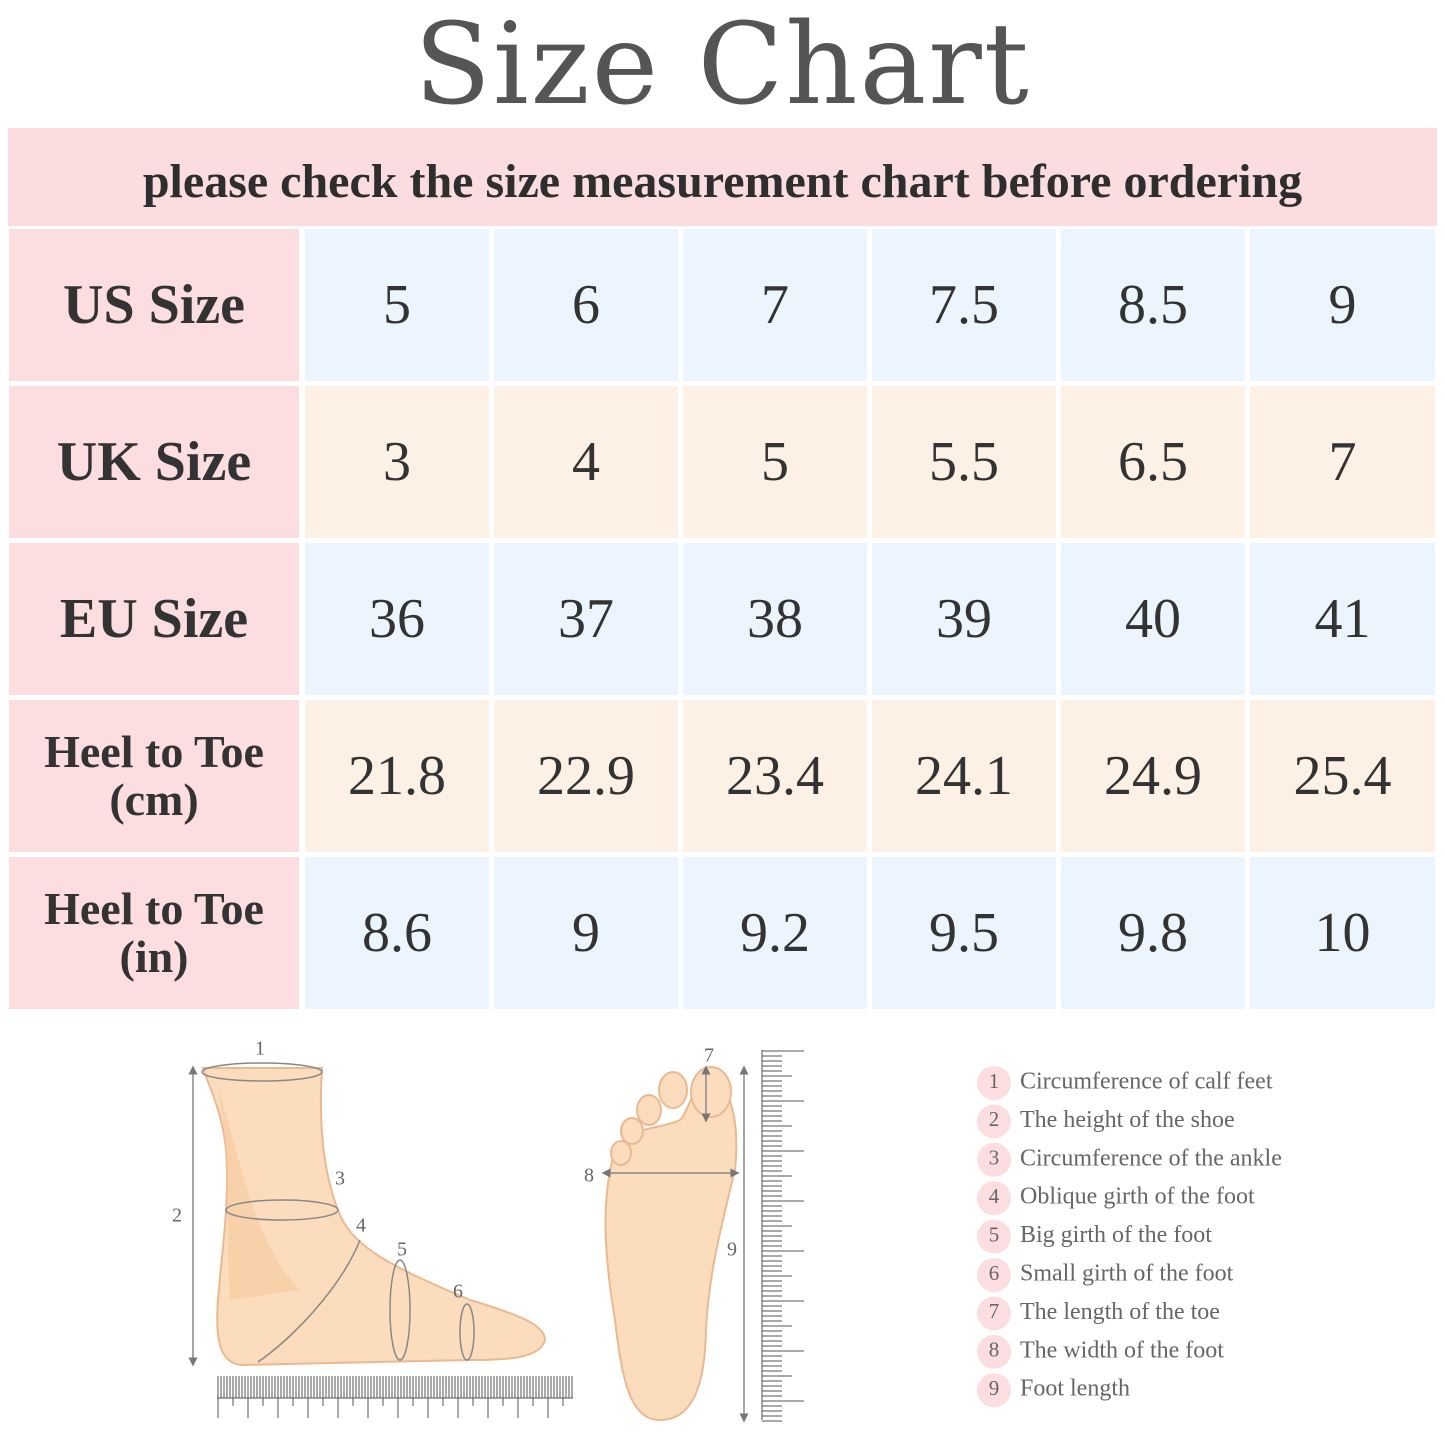 Image resolution: width=1445 pixels, height=1445 pixels. What do you see at coordinates (1127, 1120) in the screenshot?
I see `legend-text: The height of the shoe` at bounding box center [1127, 1120].